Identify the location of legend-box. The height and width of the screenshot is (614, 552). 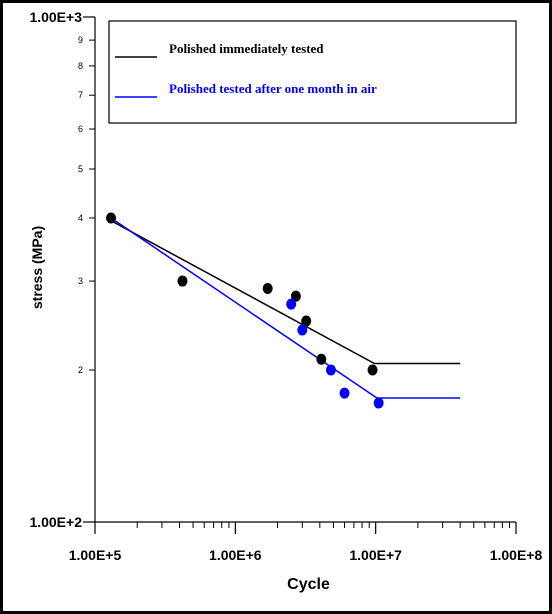
(312, 72).